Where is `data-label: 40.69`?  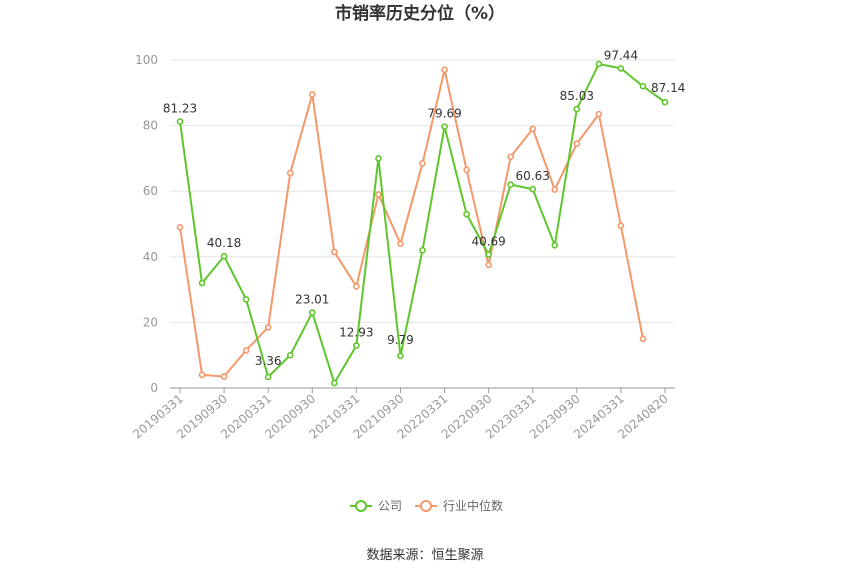 data-label: 40.69 is located at coordinates (488, 242).